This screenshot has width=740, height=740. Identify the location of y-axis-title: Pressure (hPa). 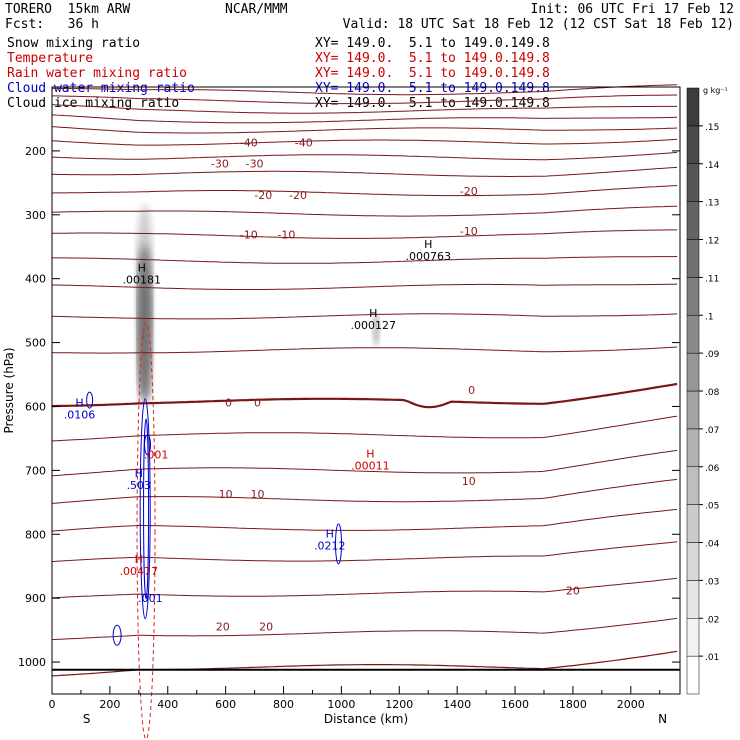
(9, 390).